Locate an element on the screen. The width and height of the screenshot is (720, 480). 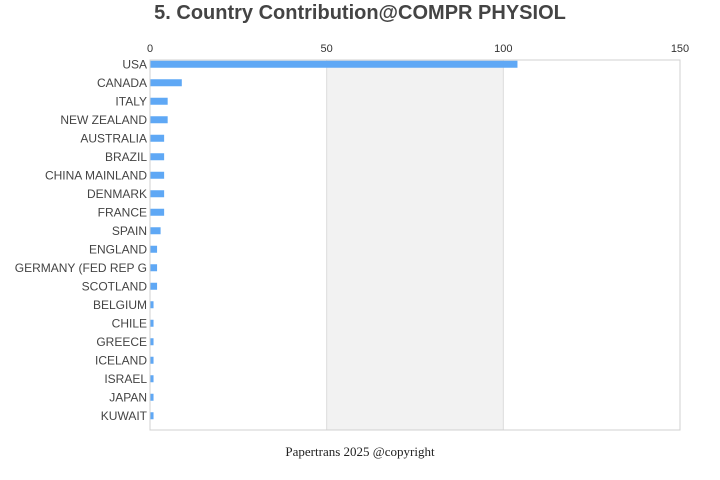
copyright-footer: Papertrans 2025 @copyright is located at coordinates (360, 451).